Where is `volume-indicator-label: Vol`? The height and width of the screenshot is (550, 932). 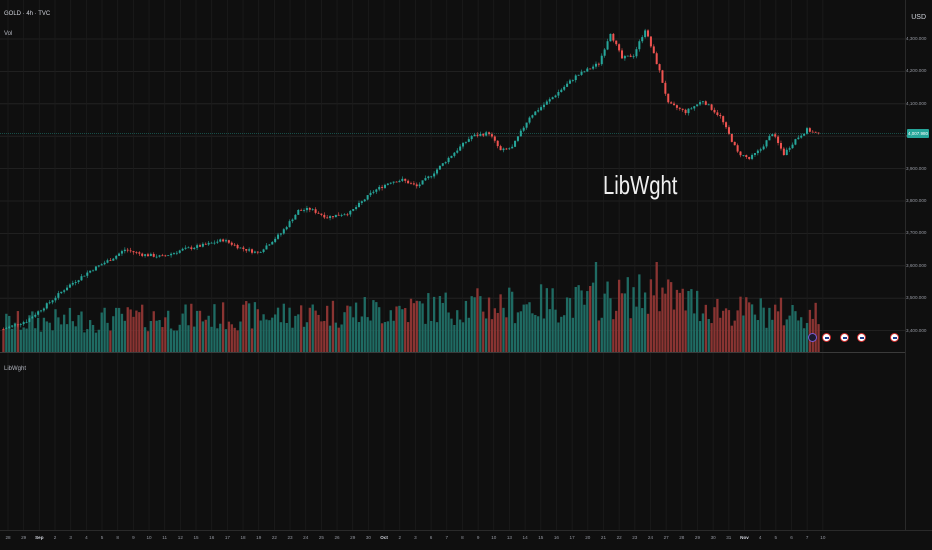
volume-indicator-label: Vol is located at coordinates (8, 34).